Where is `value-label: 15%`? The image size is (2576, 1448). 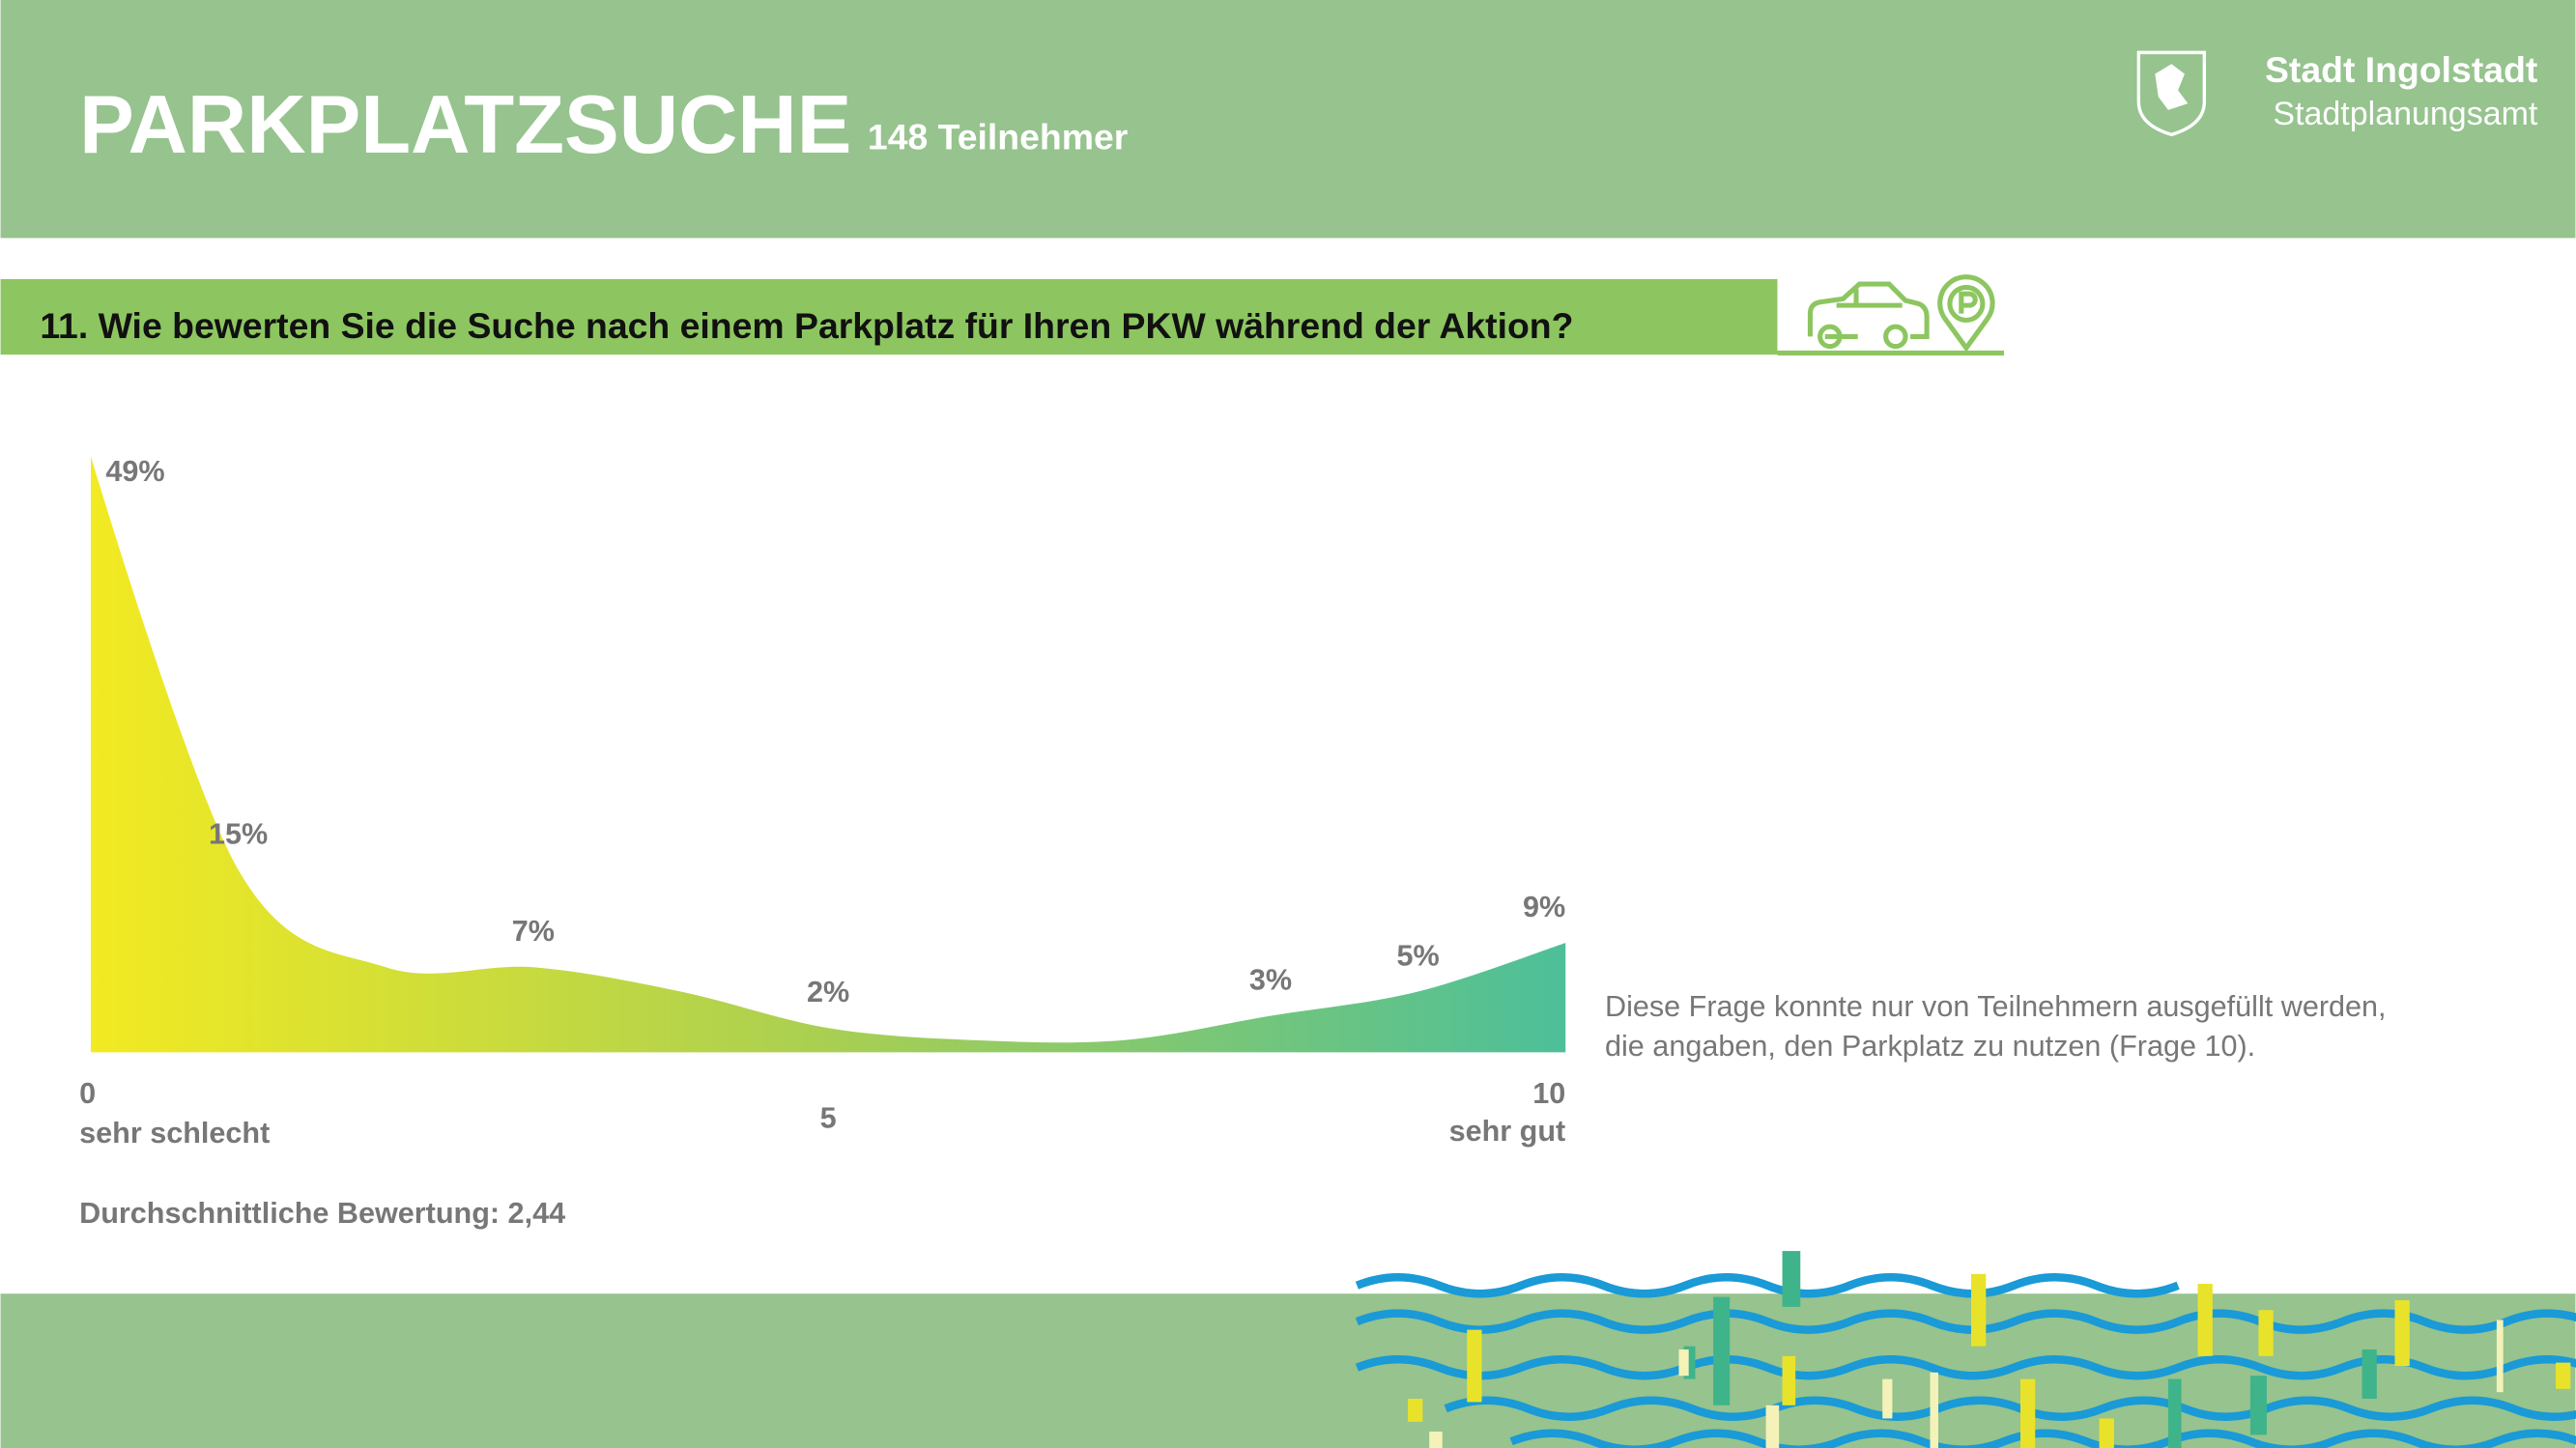 value-label: 15% is located at coordinates (239, 833).